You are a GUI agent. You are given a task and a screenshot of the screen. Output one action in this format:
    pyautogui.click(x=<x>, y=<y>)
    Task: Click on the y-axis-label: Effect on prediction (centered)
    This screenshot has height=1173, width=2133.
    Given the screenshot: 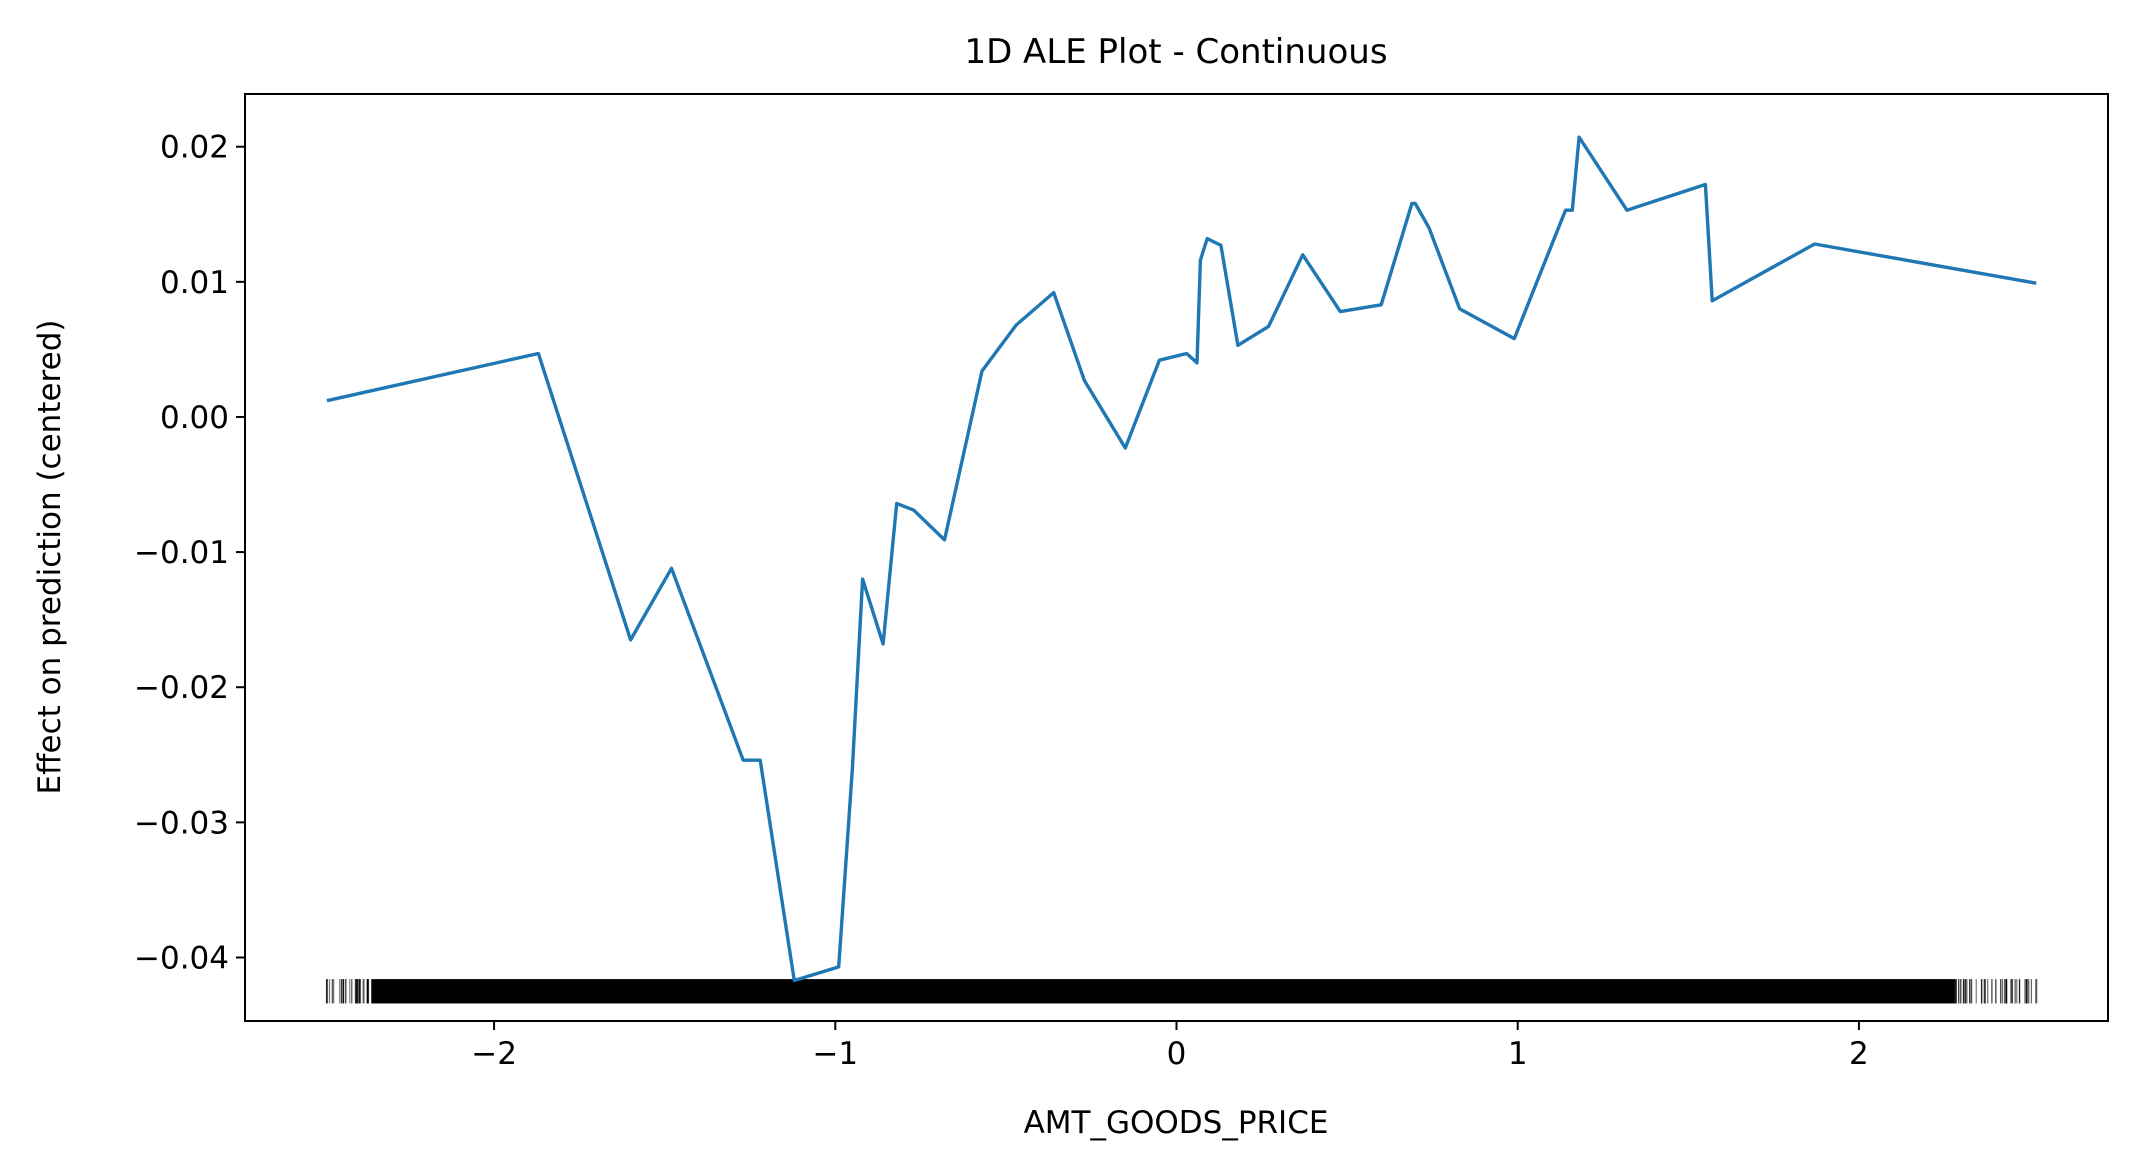 What is the action you would take?
    pyautogui.click(x=50, y=557)
    